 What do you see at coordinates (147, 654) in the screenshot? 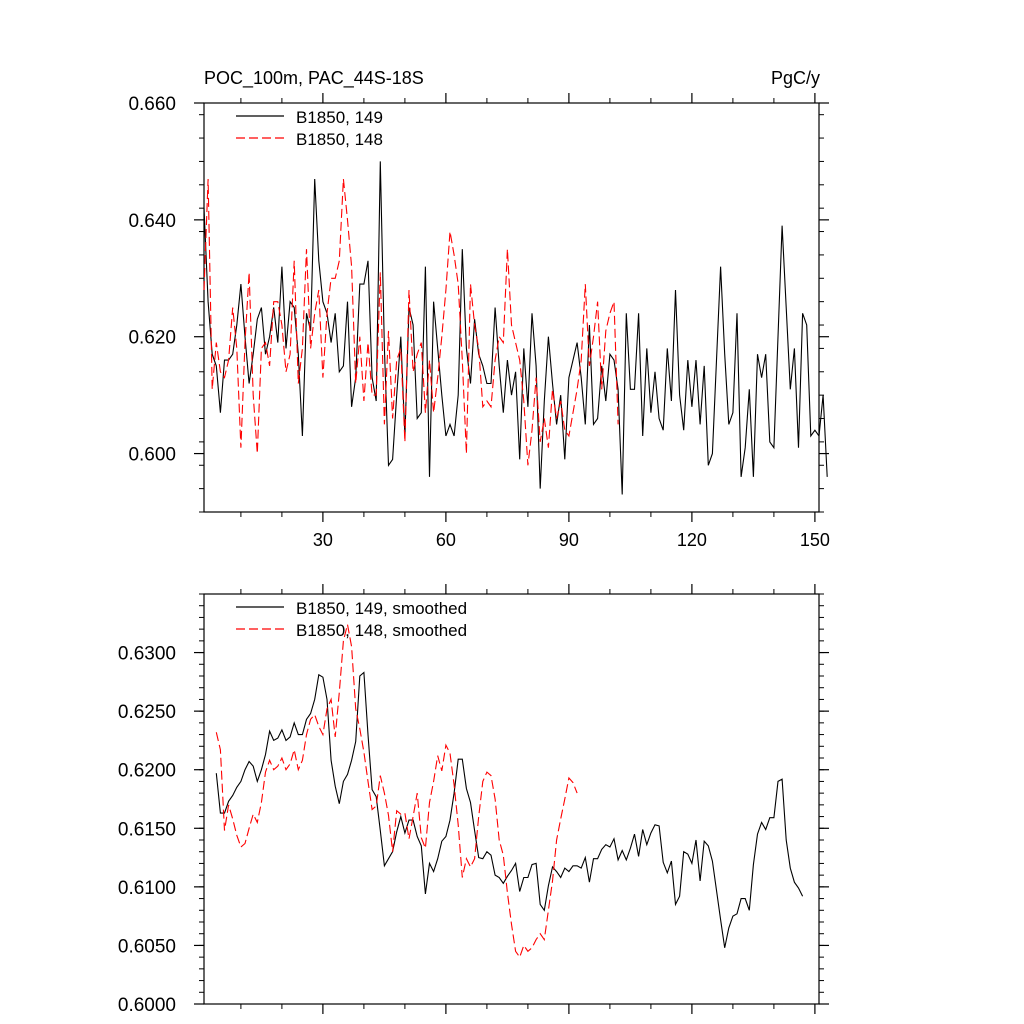
I see `y-tick-label: 0.6300` at bounding box center [147, 654].